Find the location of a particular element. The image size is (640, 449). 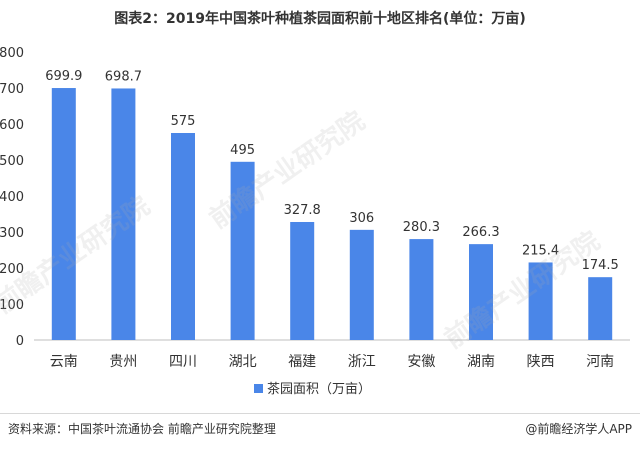

legend-label: 茶园面积（万亩） is located at coordinates (319, 389).